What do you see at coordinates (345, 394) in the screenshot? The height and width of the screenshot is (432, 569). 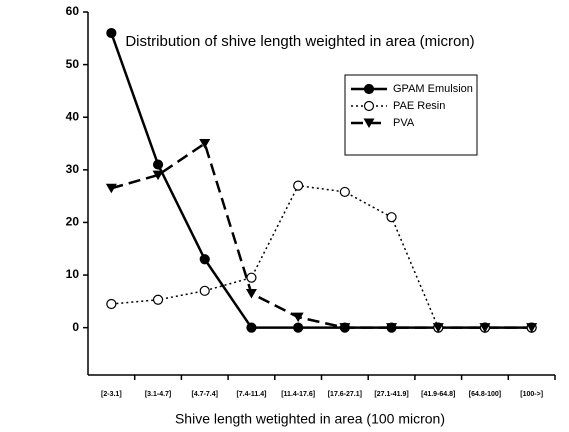 I see `x-tick-label: [17.6-27.1]` at bounding box center [345, 394].